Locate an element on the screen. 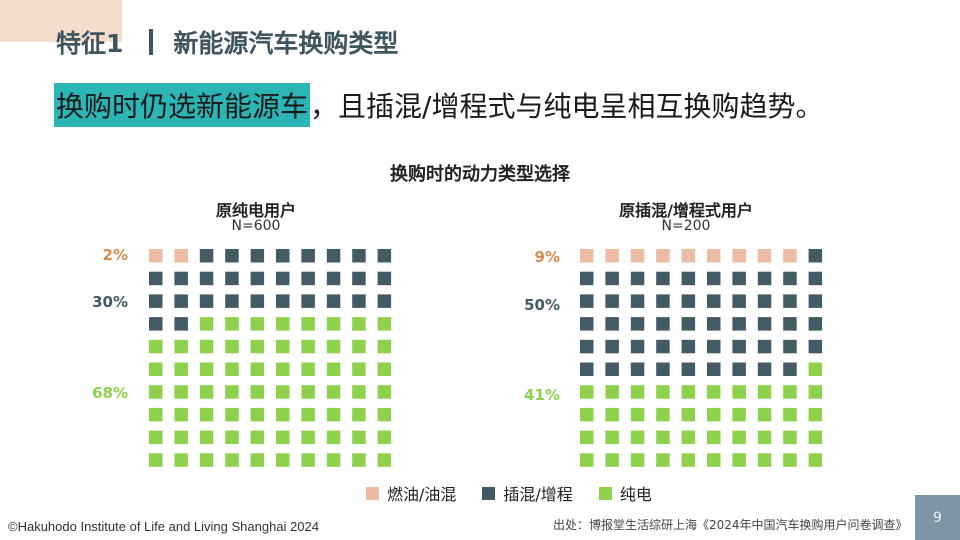  header-divider is located at coordinates (151, 42).